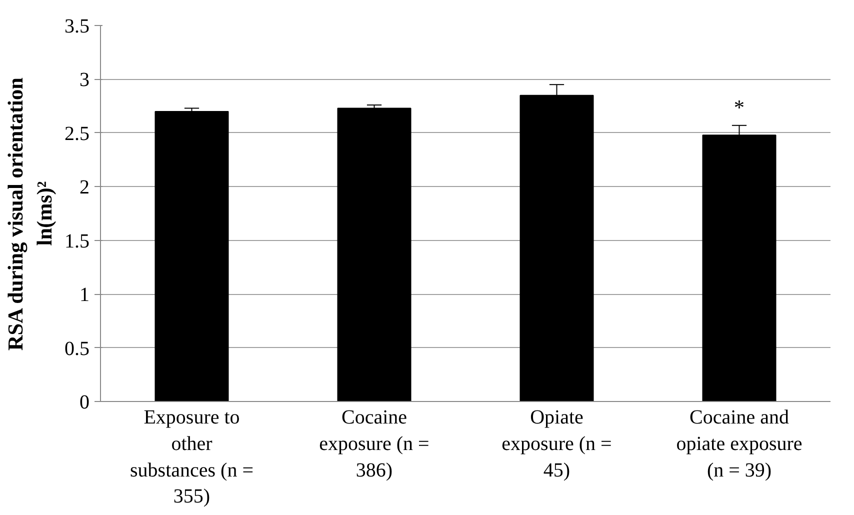  What do you see at coordinates (374, 444) in the screenshot?
I see `x-tick-label: Cocaine exposure (n = 386)` at bounding box center [374, 444].